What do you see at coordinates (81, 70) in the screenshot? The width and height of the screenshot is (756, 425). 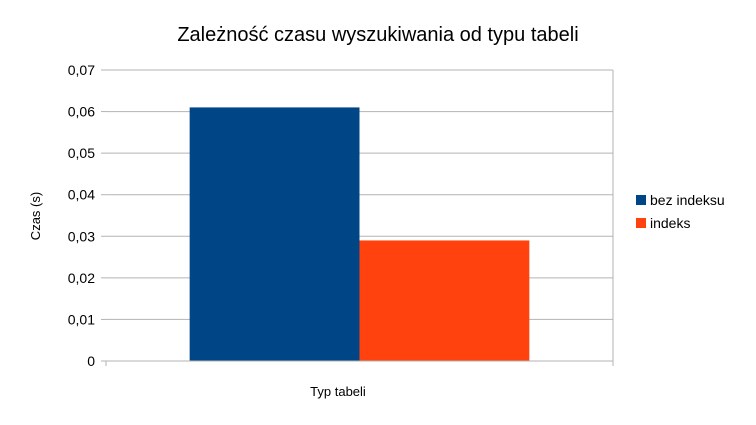 I see `y-tick-label: 0,07` at bounding box center [81, 70].